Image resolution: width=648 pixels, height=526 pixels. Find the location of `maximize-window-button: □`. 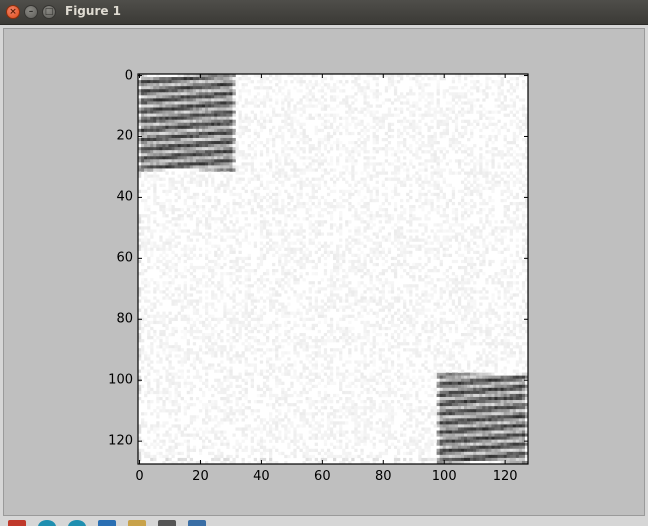

maximize-window-button: □ is located at coordinates (49, 12).